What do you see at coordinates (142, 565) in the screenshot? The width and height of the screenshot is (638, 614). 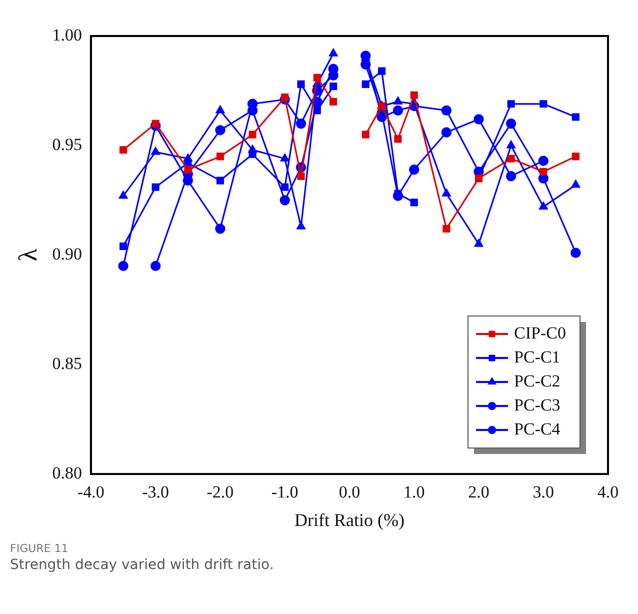 I see `text: Strength decay varied with drift ratio.` at bounding box center [142, 565].